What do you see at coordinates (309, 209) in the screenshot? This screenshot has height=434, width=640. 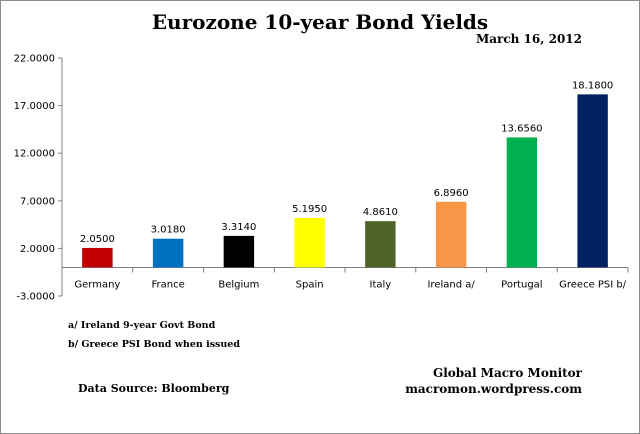 I see `bar-value-label: 5.1950` at bounding box center [309, 209].